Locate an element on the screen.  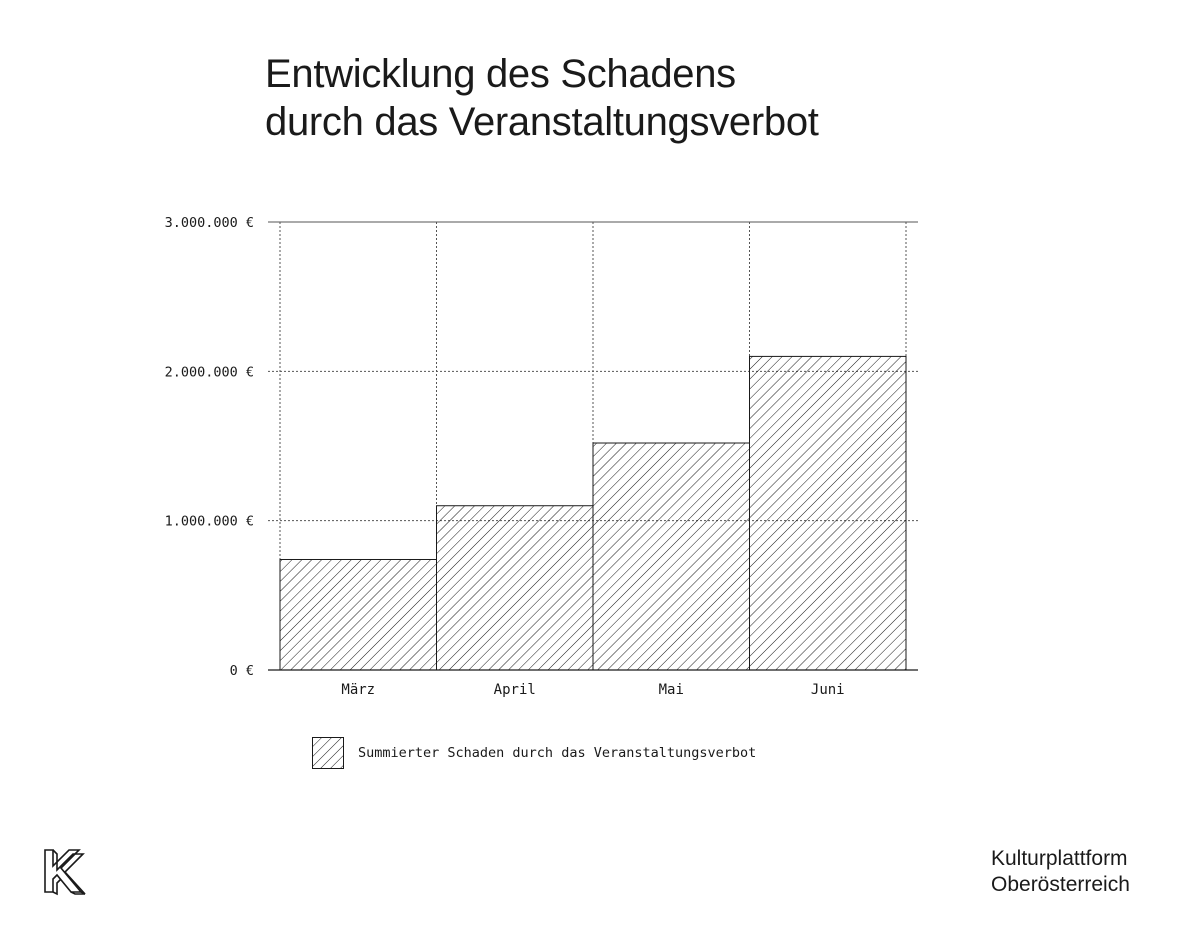
chart-title-line-1: Entwicklung des Schadens is located at coordinates (500, 74).